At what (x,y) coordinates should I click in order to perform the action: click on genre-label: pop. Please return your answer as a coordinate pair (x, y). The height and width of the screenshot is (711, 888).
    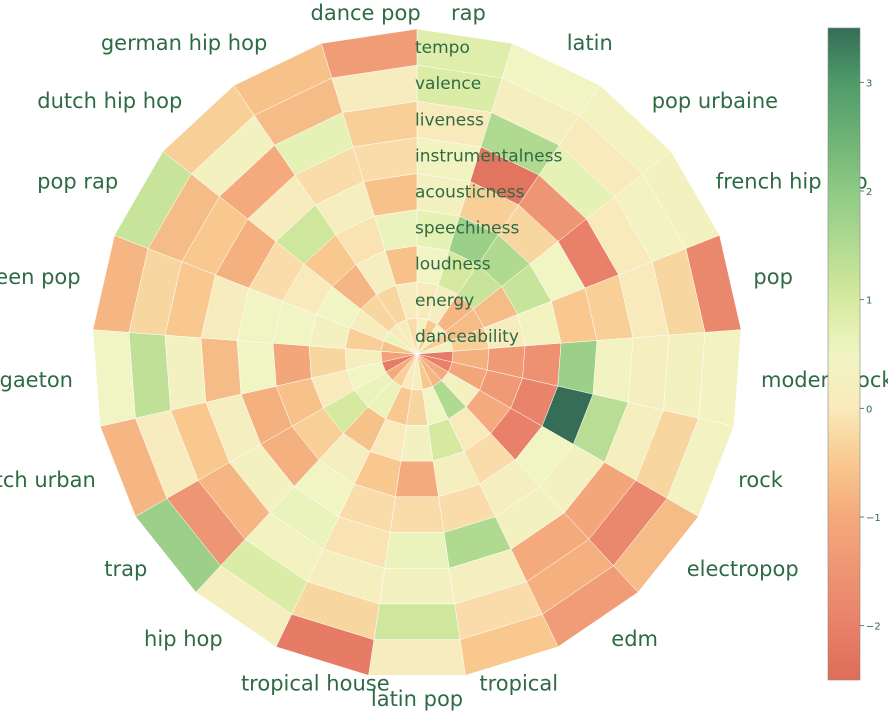
    Looking at the image, I should click on (773, 277).